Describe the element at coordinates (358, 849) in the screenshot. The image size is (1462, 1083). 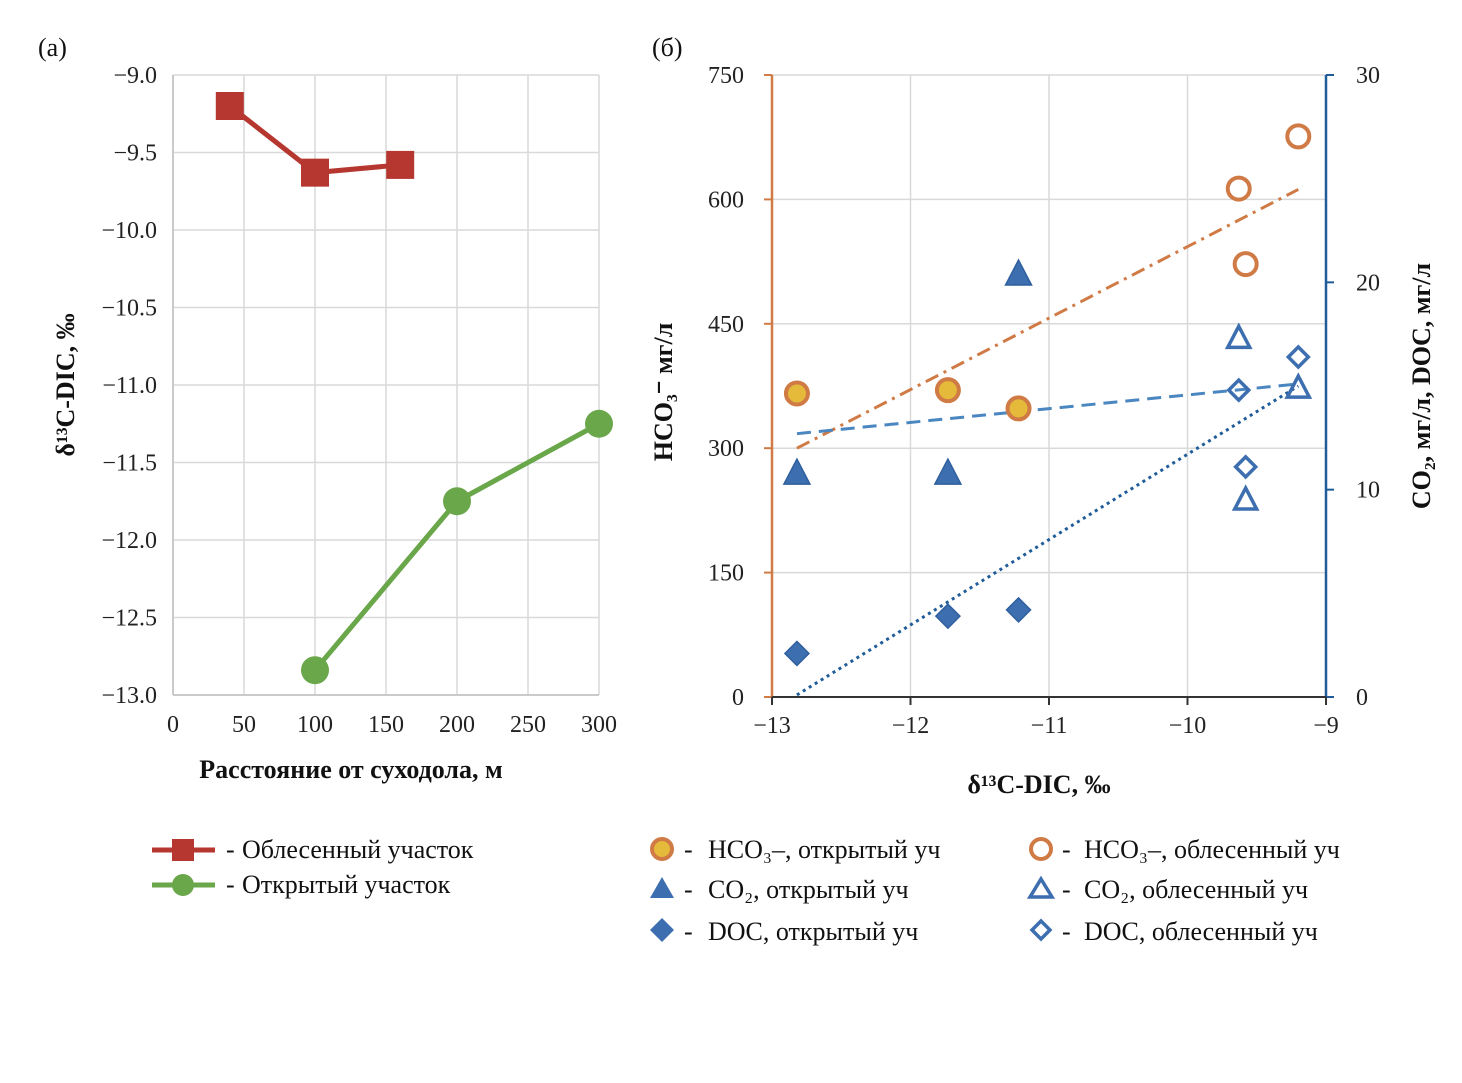
I see `legend-forested-label: Облесенный участок` at that location.